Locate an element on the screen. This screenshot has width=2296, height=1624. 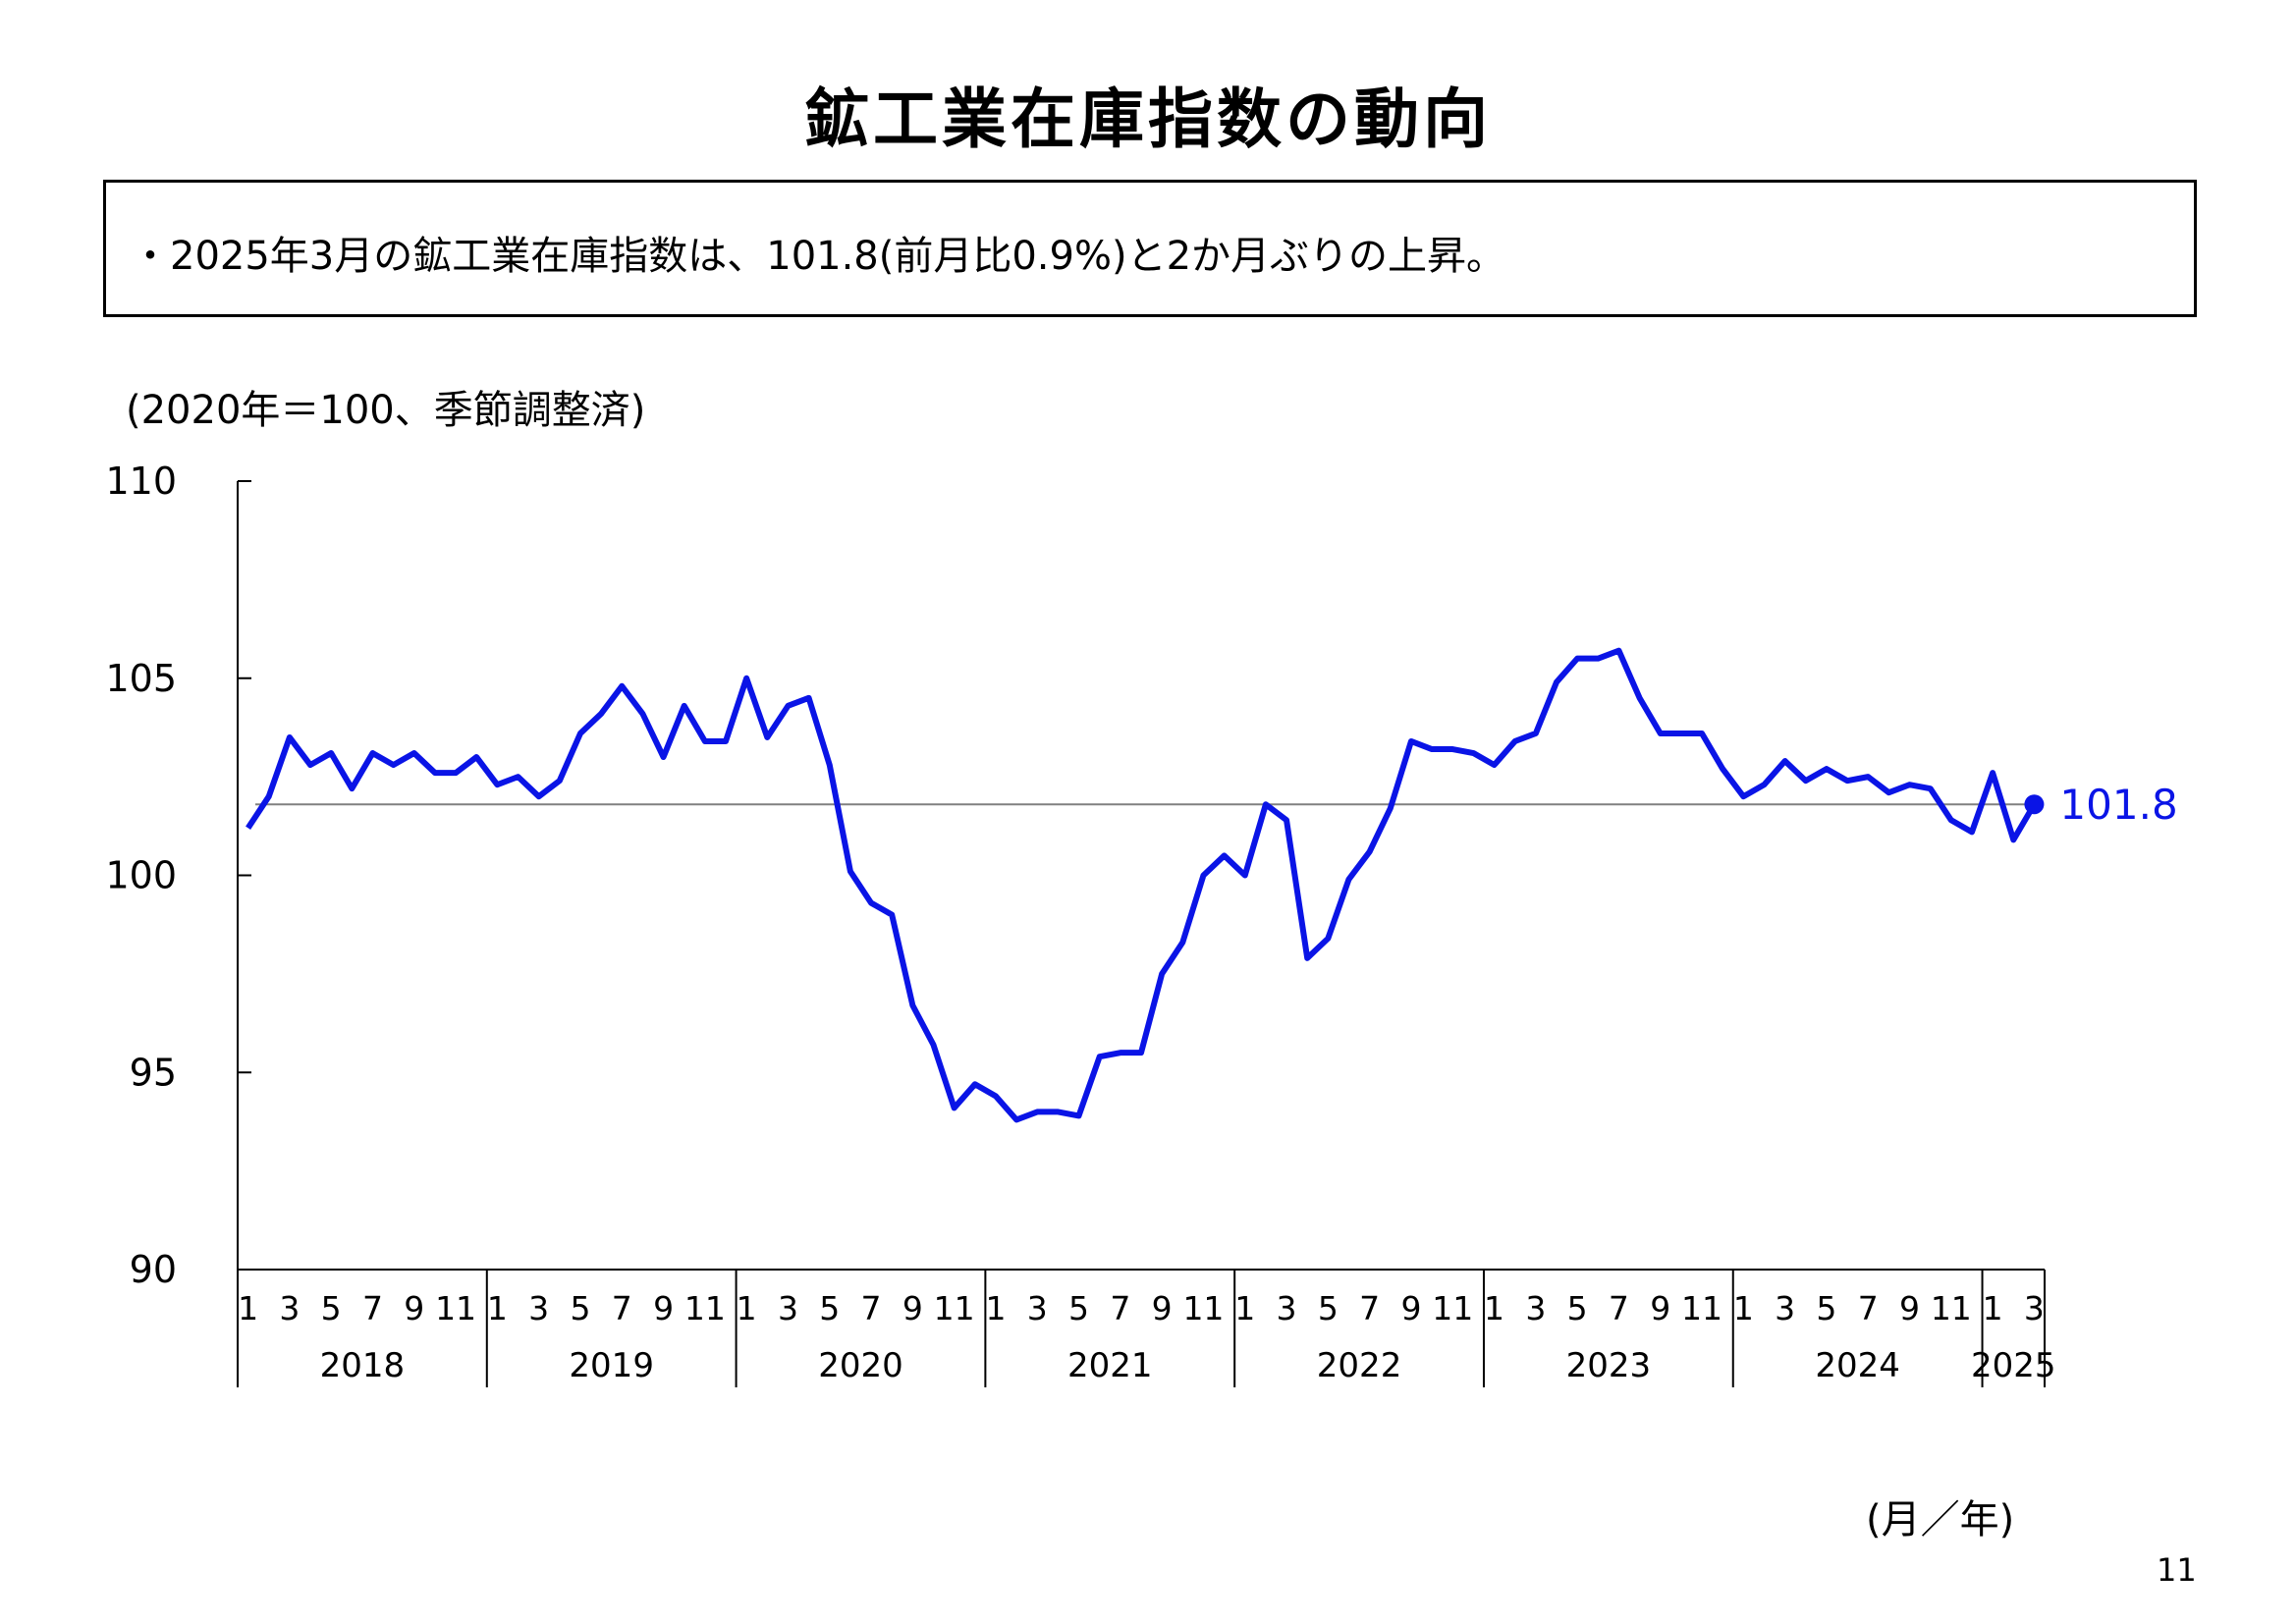
unit-note: (2020年＝100、季節調整済) is located at coordinates (386, 410).